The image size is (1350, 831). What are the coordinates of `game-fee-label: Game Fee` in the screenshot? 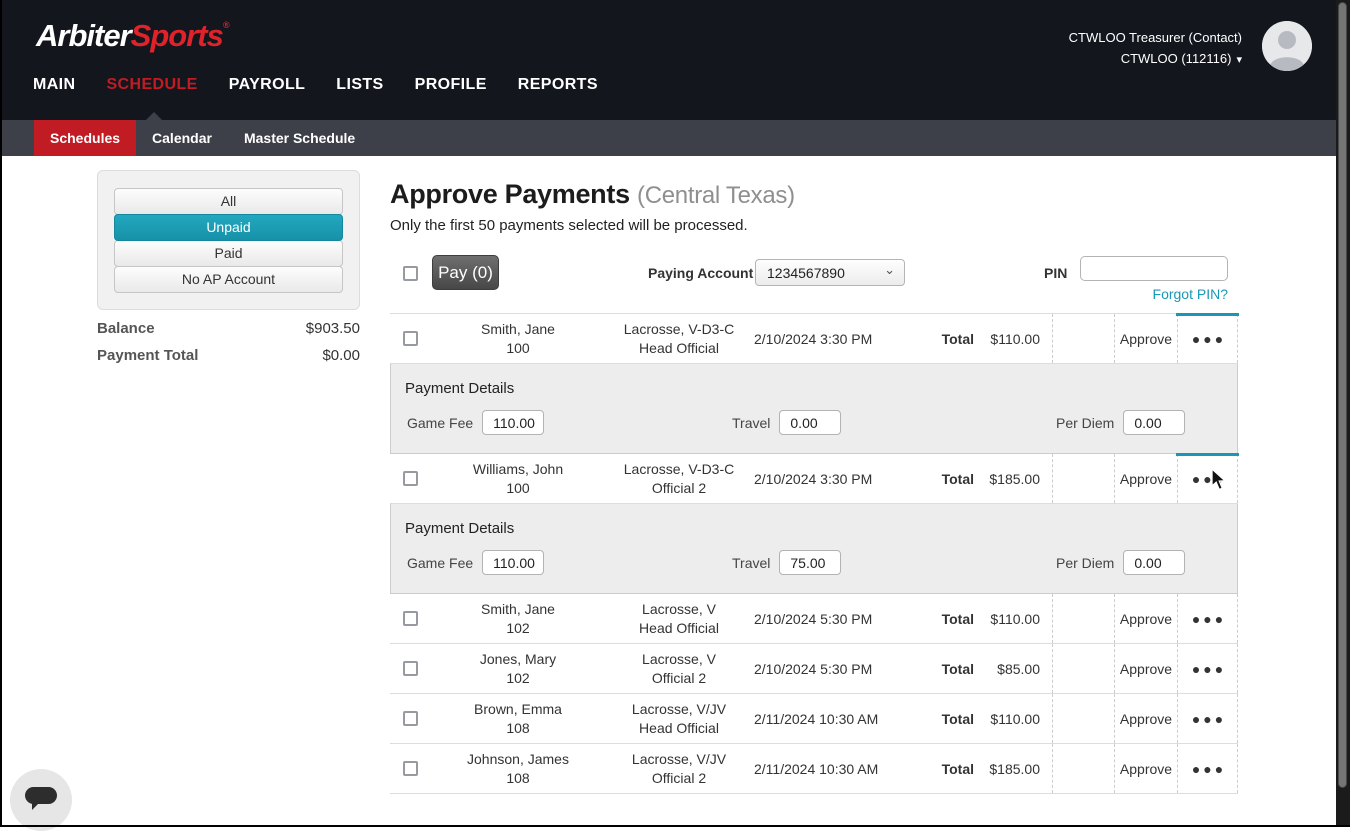 It's located at (440, 562).